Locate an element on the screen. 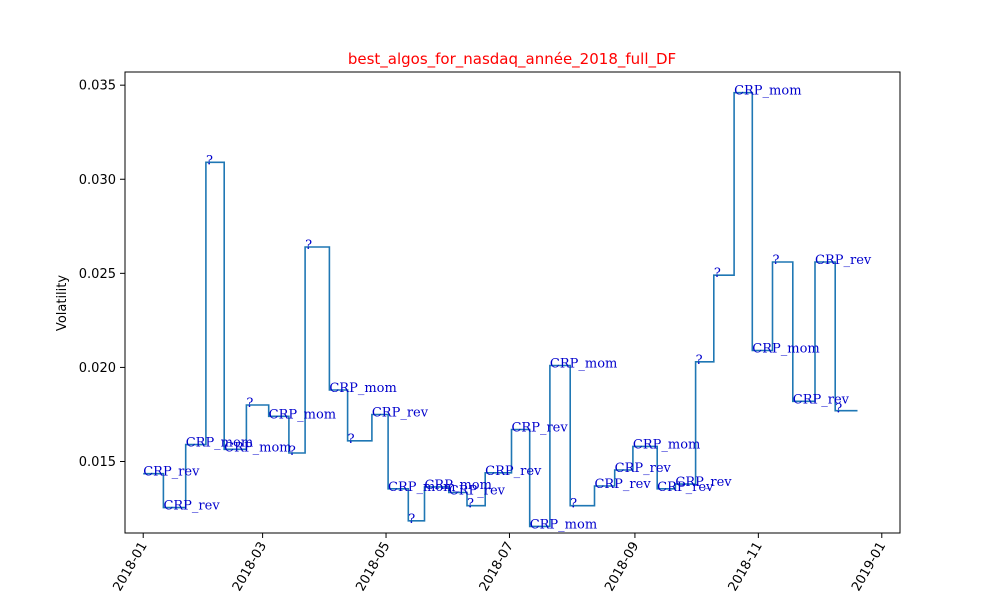 Image resolution: width=1000 pixels, height=600 pixels. x-tick-label: 2018-01 is located at coordinates (131, 567).